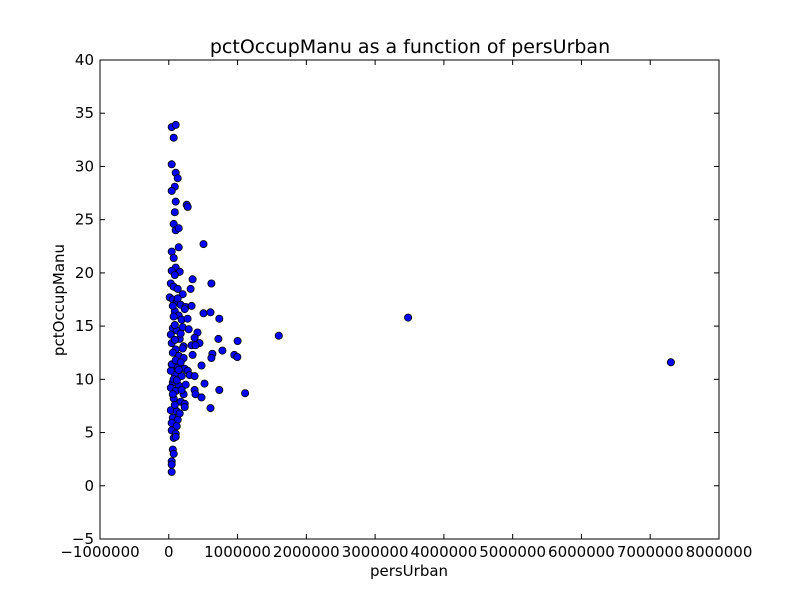 Image resolution: width=800 pixels, height=600 pixels. I want to click on y-tick-label: 25, so click(84, 220).